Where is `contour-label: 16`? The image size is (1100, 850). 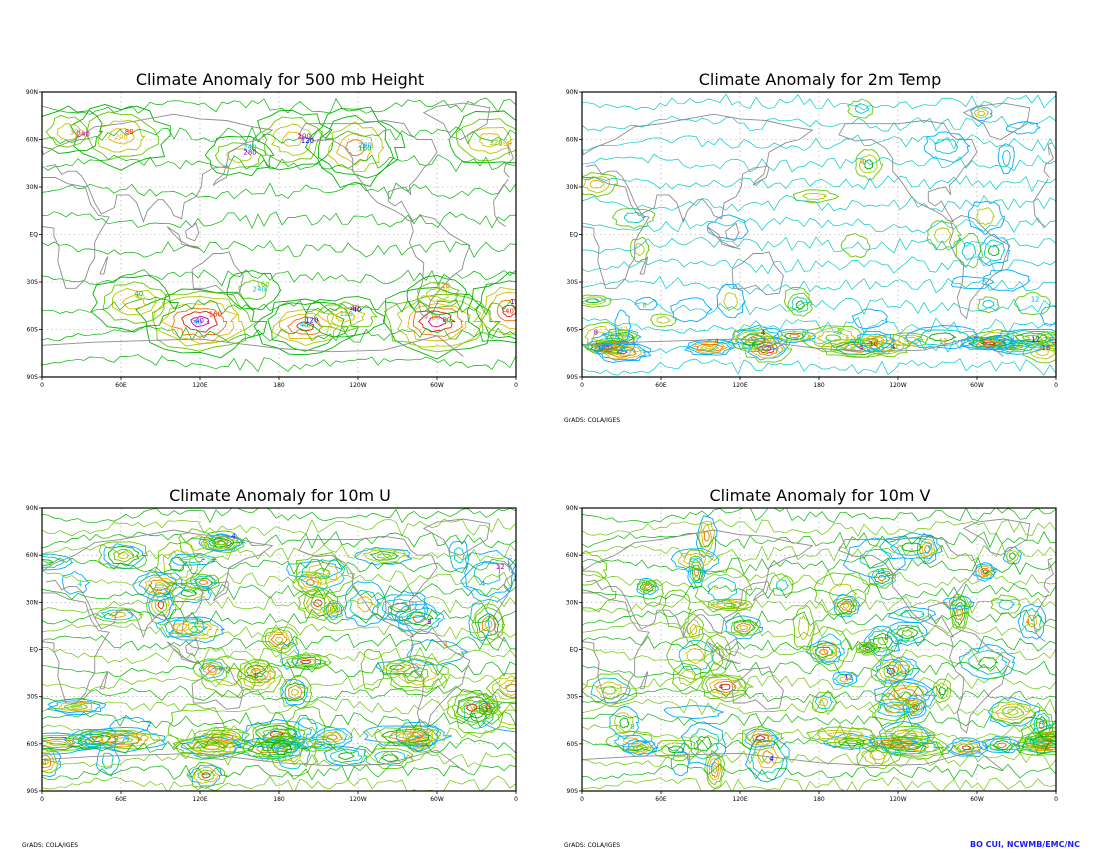
contour-label: 16 is located at coordinates (873, 344).